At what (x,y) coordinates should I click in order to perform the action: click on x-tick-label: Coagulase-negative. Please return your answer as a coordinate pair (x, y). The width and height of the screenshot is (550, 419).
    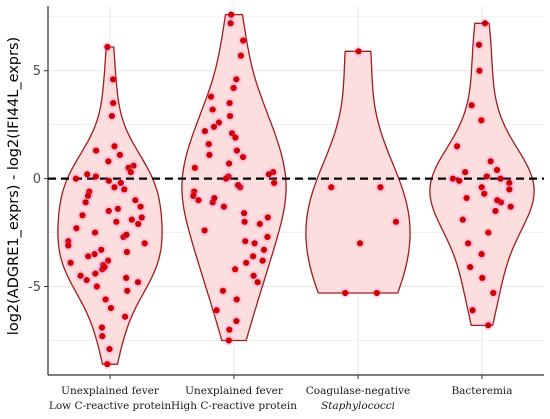
    Looking at the image, I should click on (358, 391).